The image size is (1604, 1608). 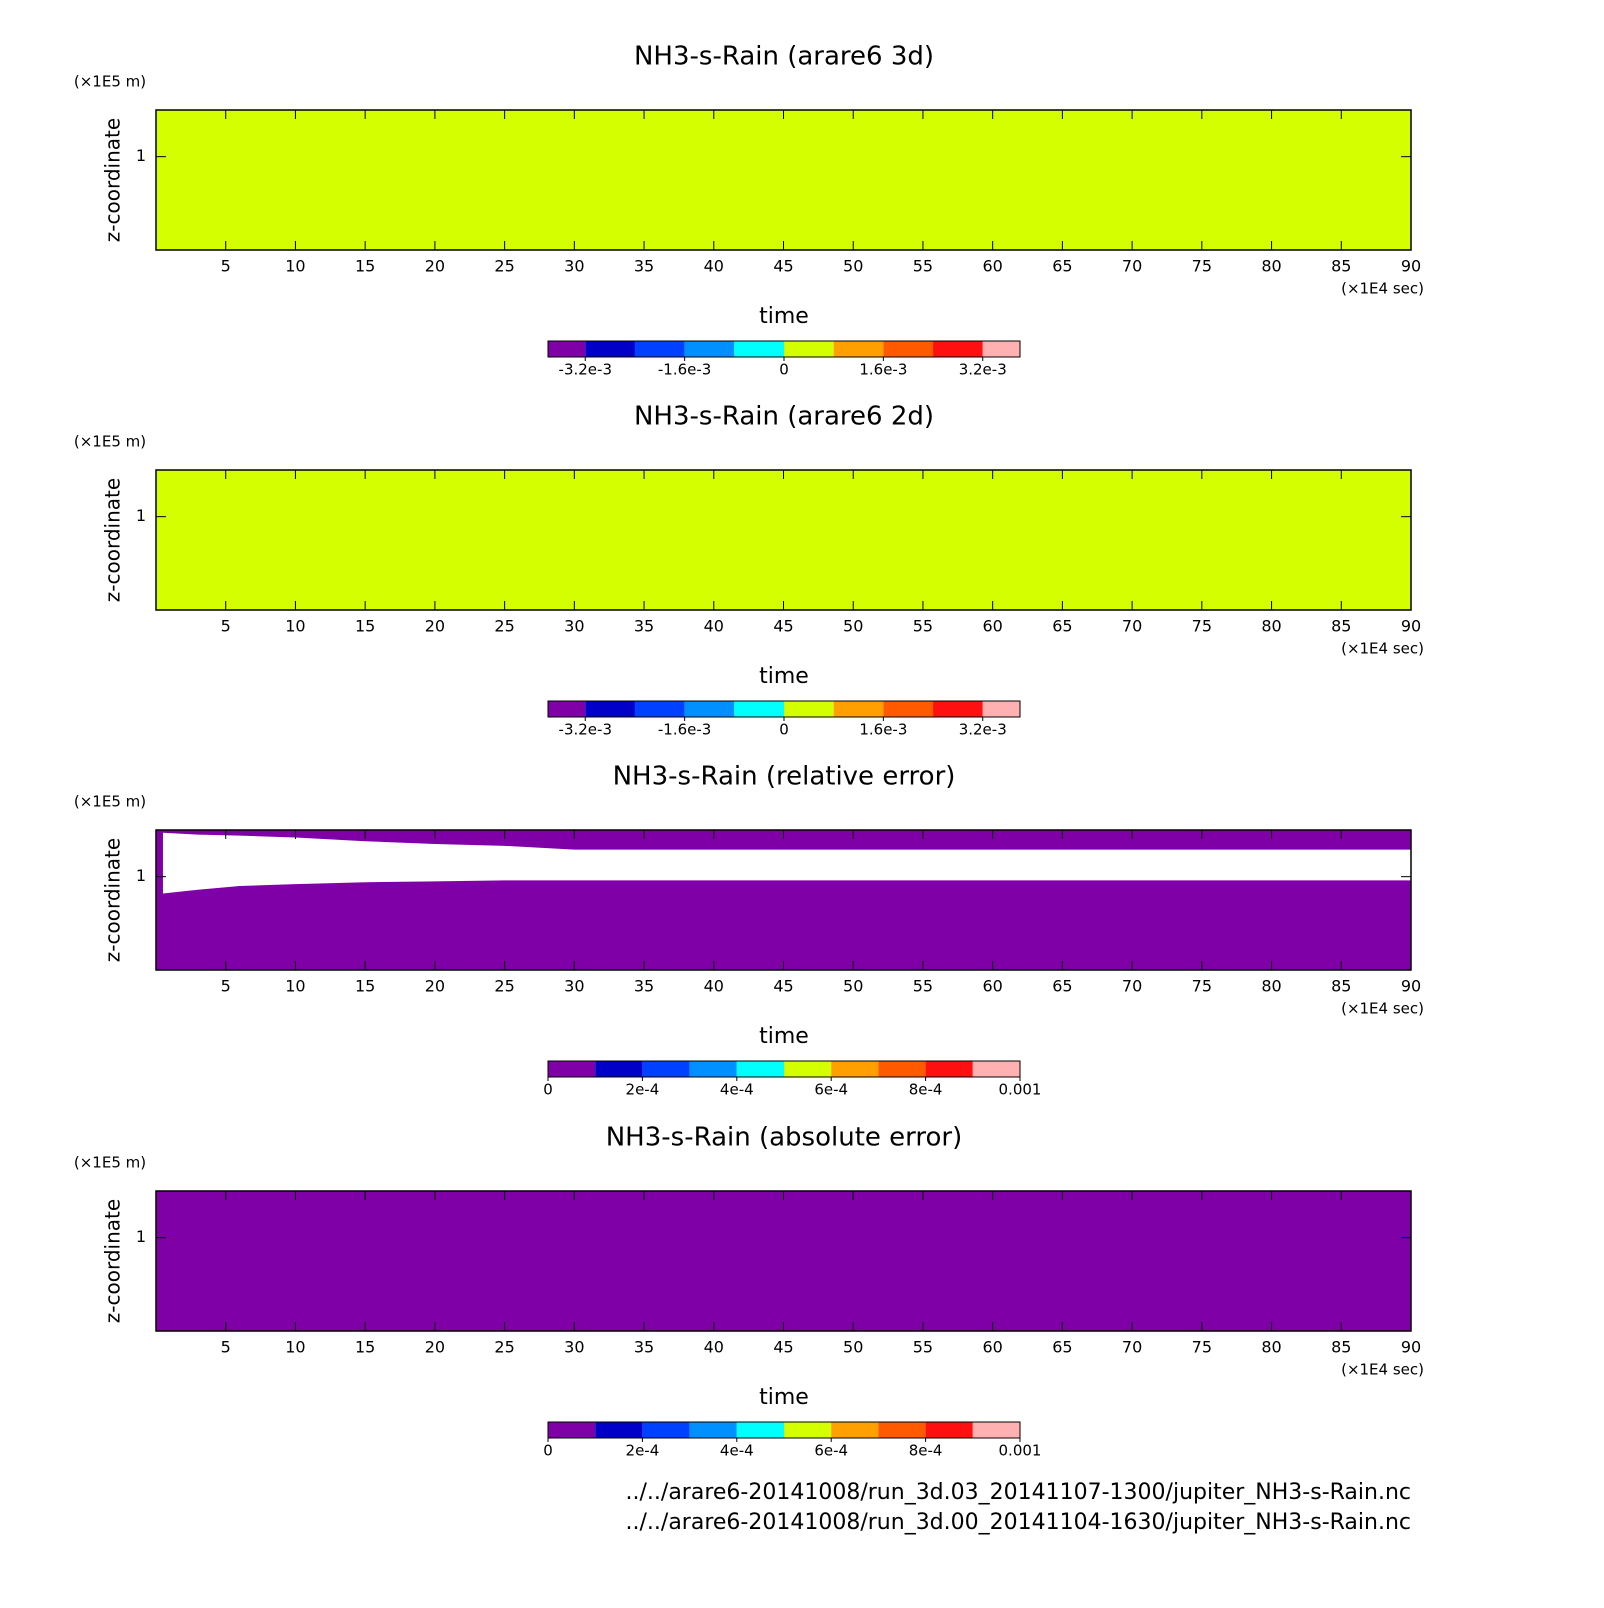 I want to click on chart-title: NH3-s-Rain (arare6 3d), so click(x=784, y=57).